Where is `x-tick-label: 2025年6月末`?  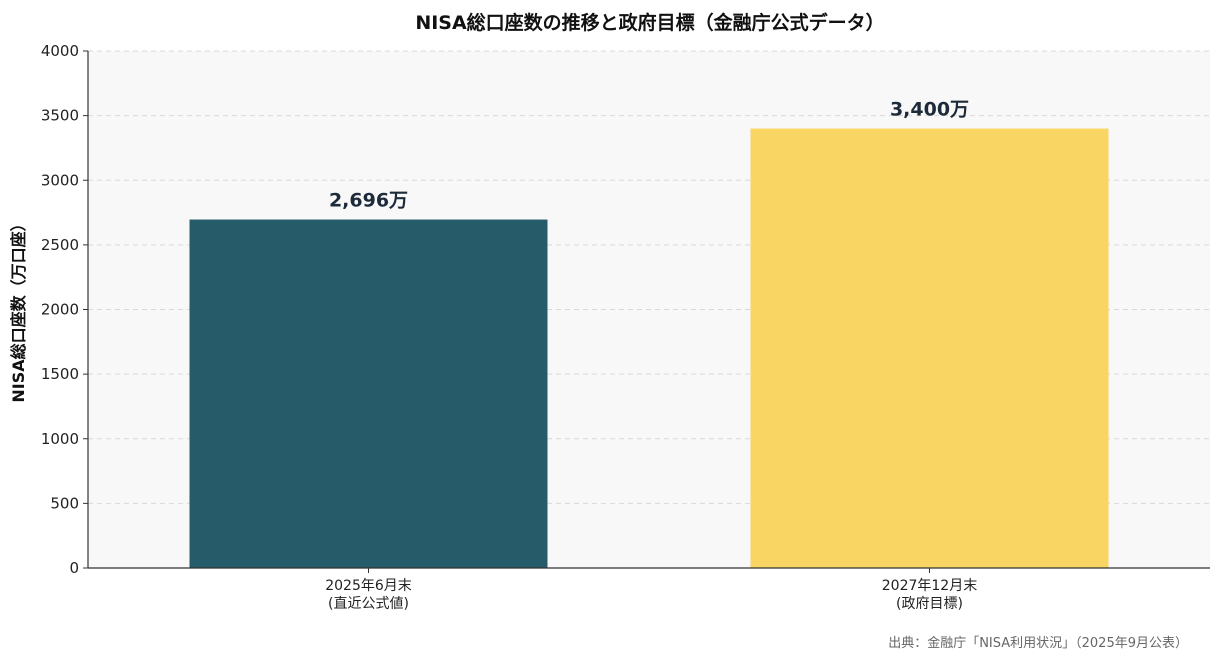 x-tick-label: 2025年6月末 is located at coordinates (368, 586).